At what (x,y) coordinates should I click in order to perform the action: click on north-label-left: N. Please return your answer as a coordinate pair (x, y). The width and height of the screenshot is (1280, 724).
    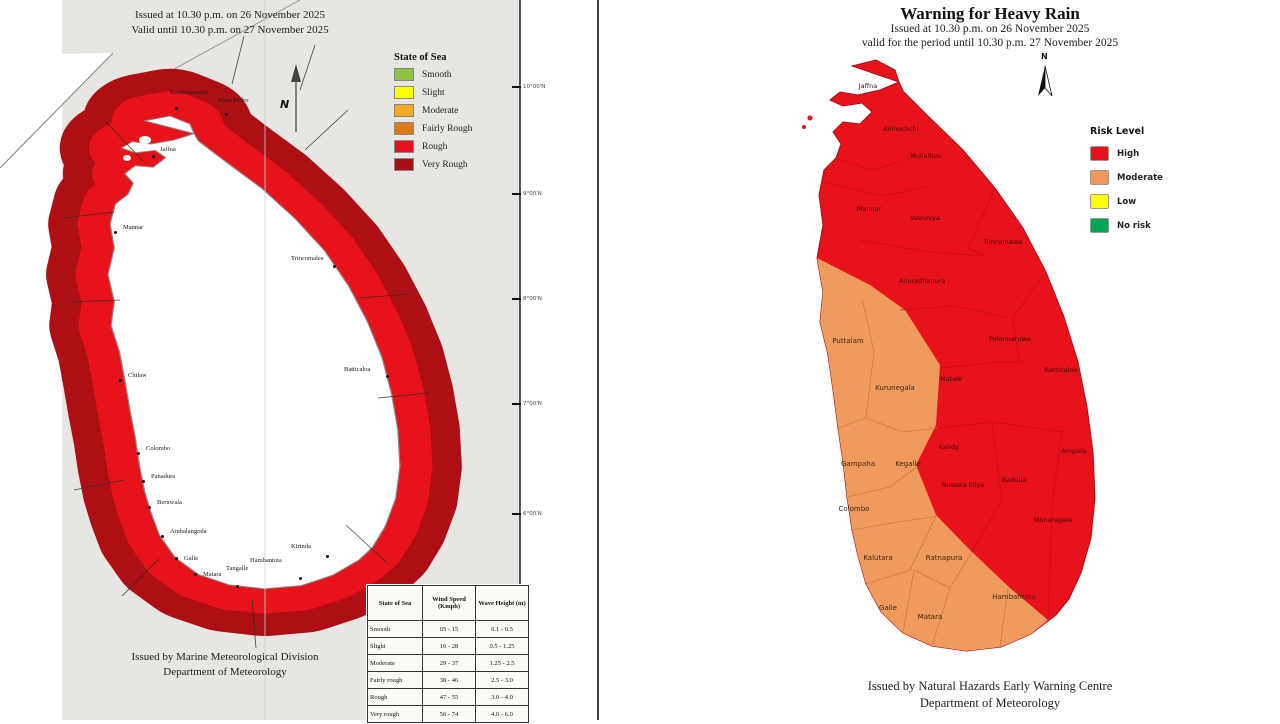
    Looking at the image, I should click on (285, 104).